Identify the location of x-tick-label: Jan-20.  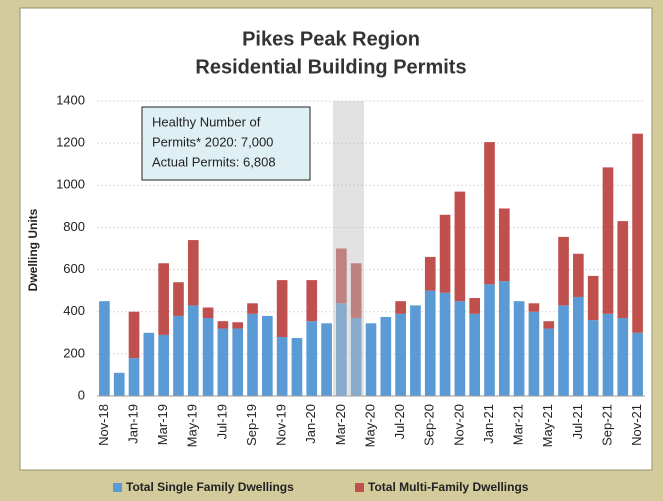
(310, 424).